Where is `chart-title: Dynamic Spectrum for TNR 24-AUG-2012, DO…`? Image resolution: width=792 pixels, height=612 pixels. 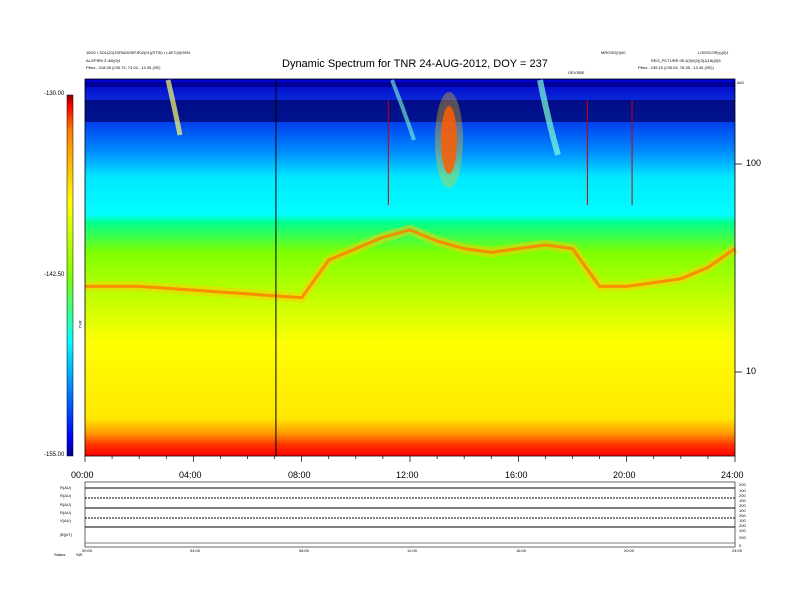
chart-title: Dynamic Spectrum for TNR 24-AUG-2012, DO… is located at coordinates (415, 64).